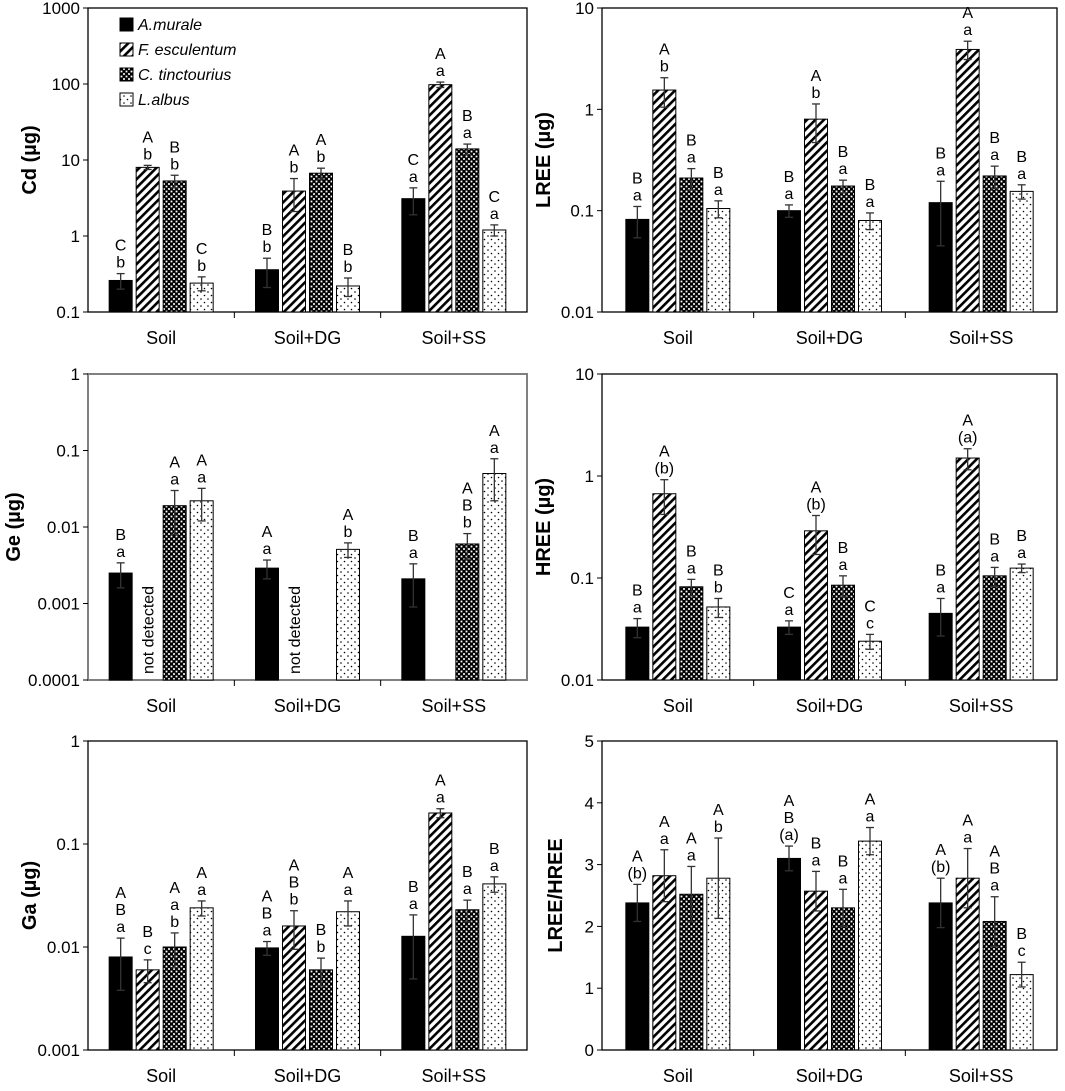 This screenshot has height=1091, width=1065. Describe the element at coordinates (843, 249) in the screenshot. I see `bar-c-tinctourius-soil-dg` at that location.